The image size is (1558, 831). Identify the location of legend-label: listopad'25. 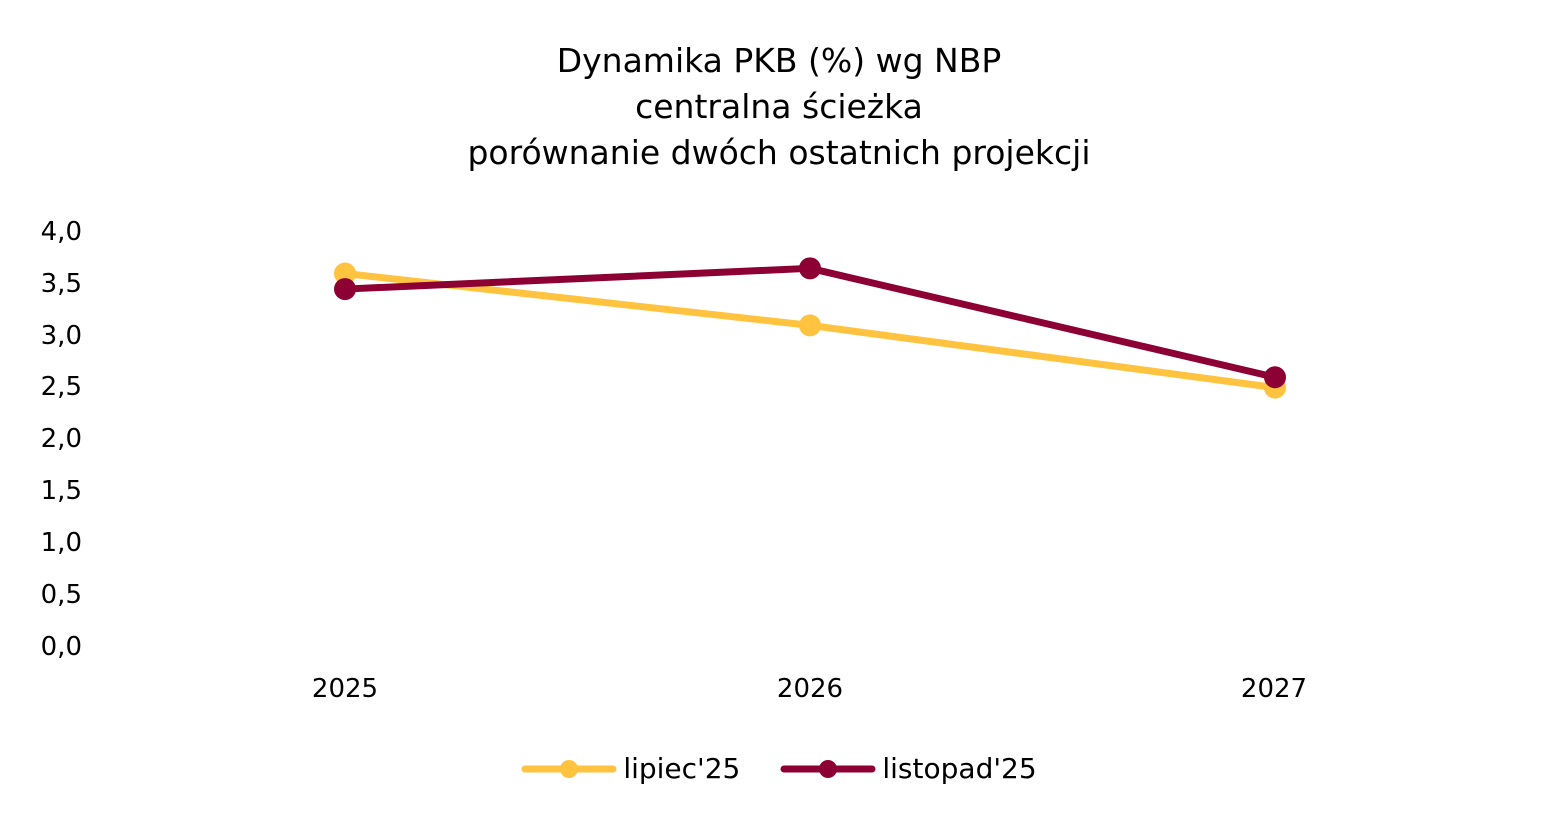
(959, 768).